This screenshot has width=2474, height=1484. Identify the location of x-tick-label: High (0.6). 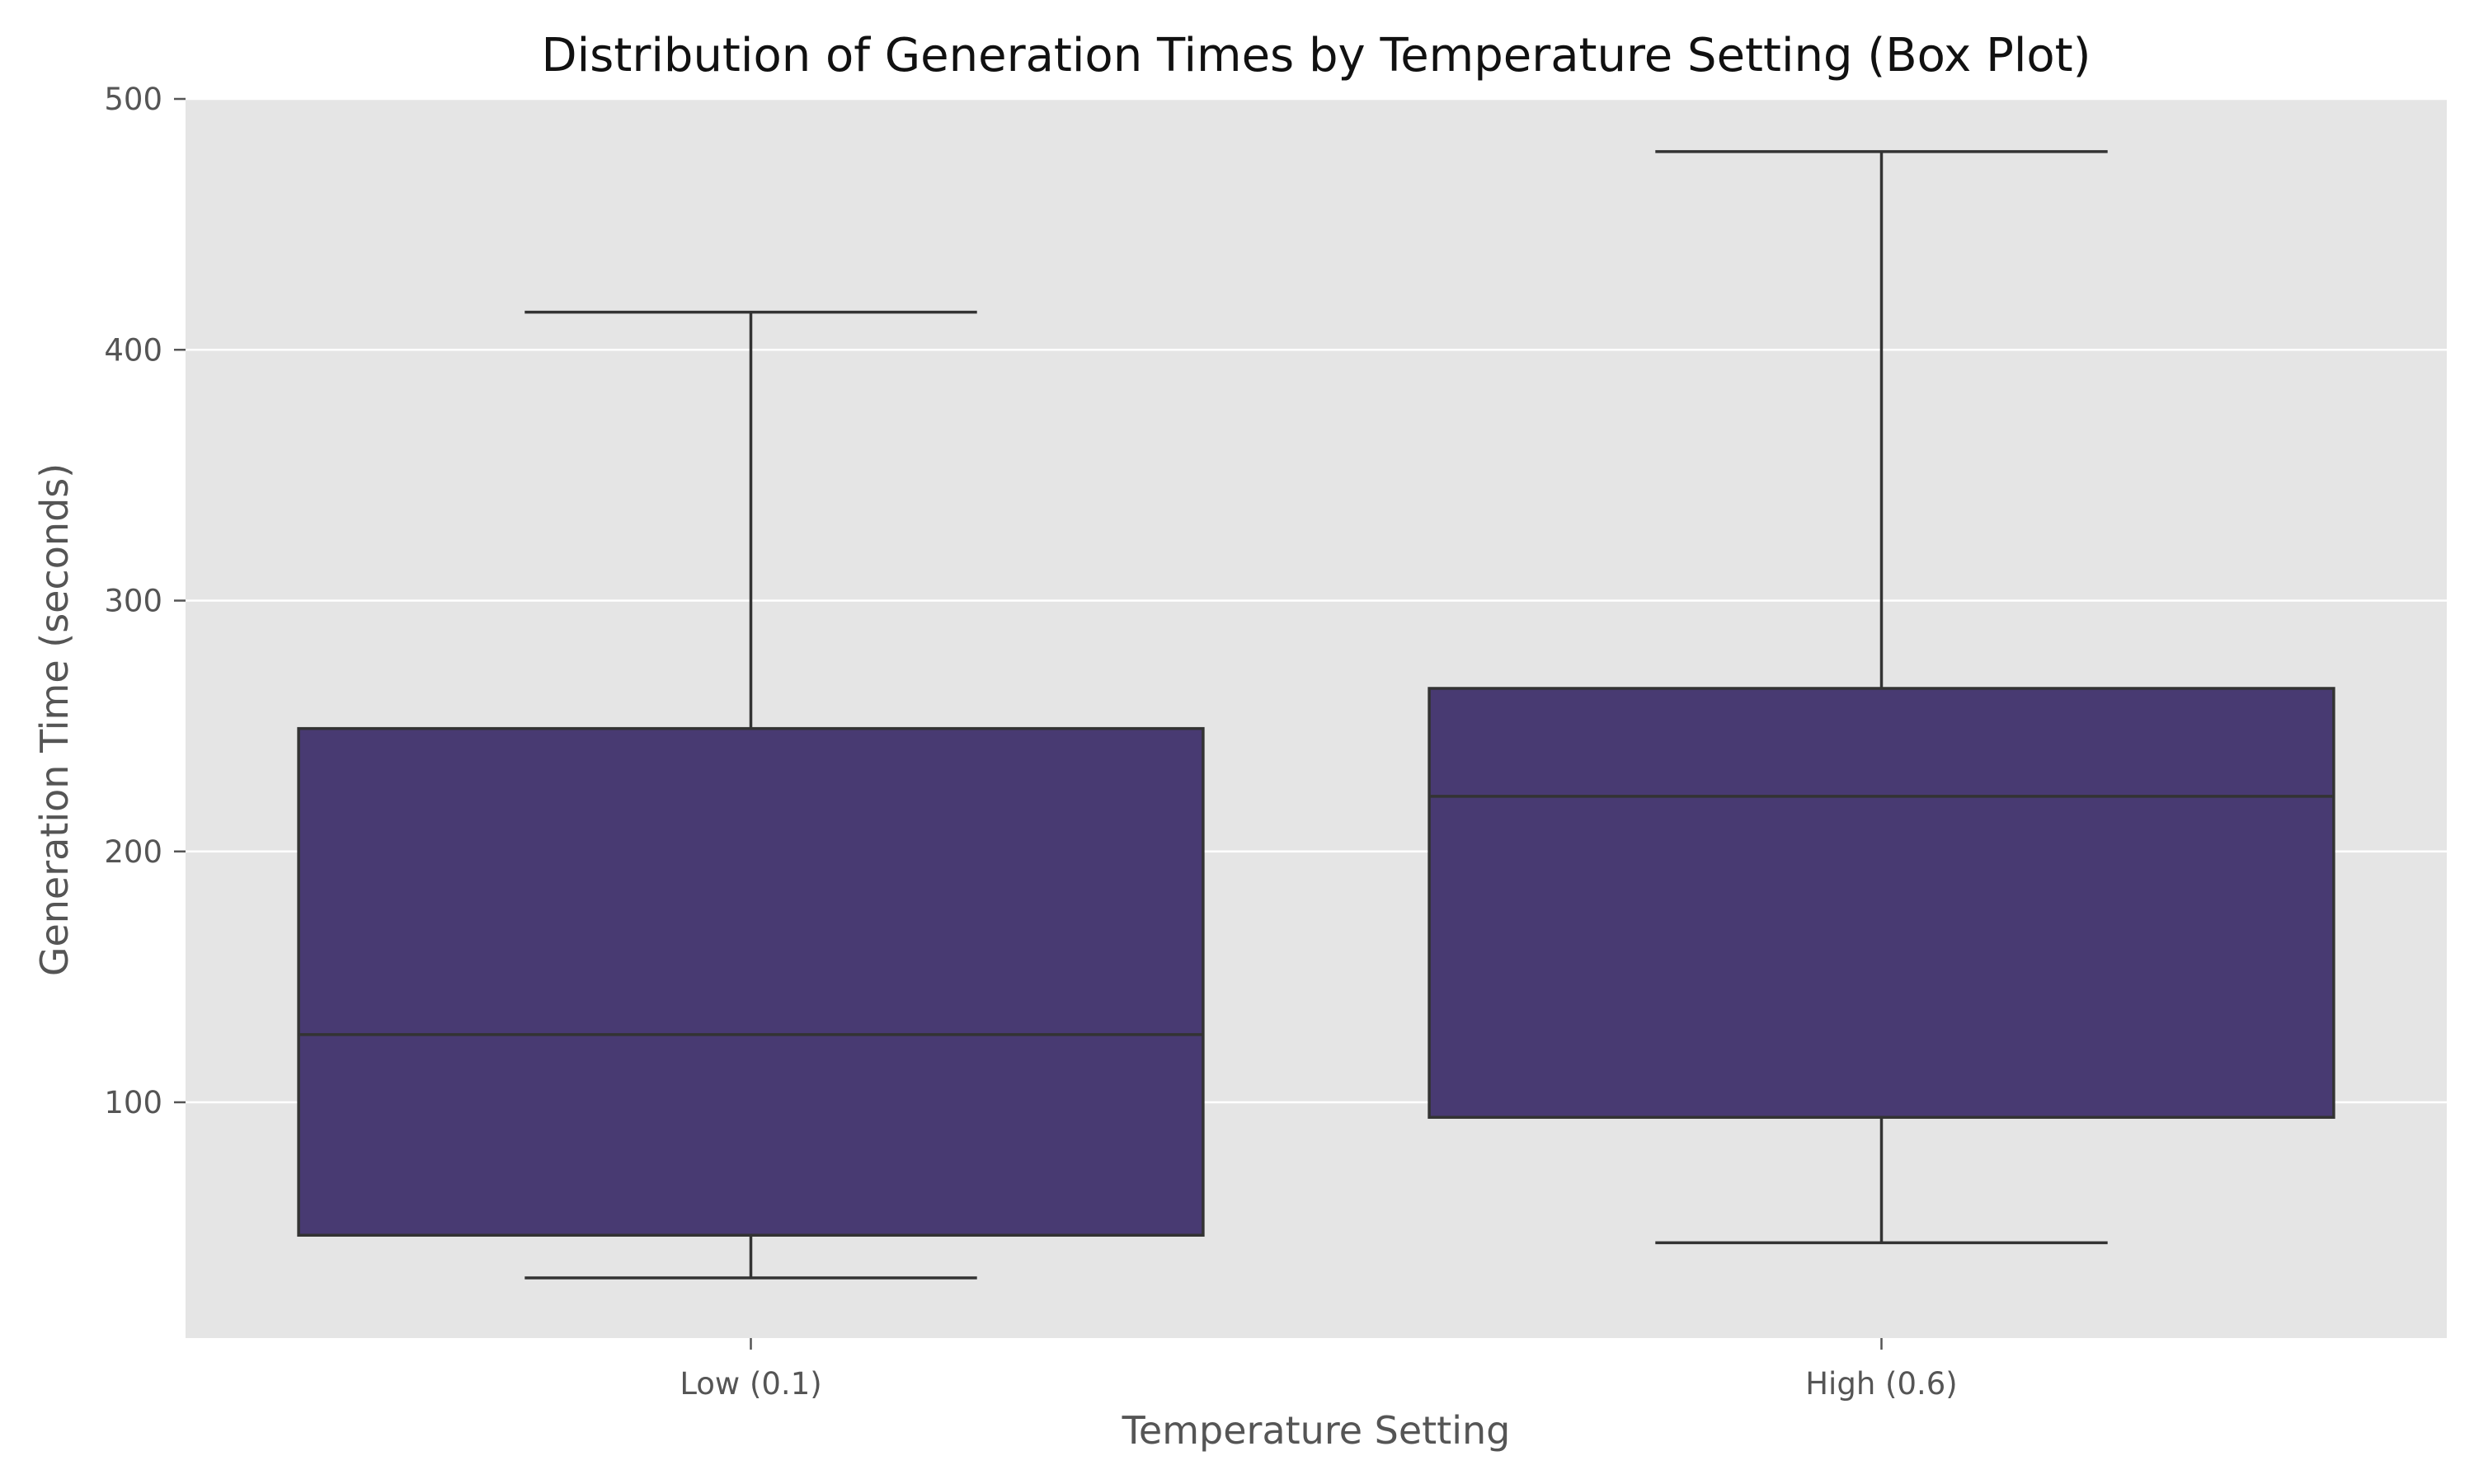
(1881, 1384).